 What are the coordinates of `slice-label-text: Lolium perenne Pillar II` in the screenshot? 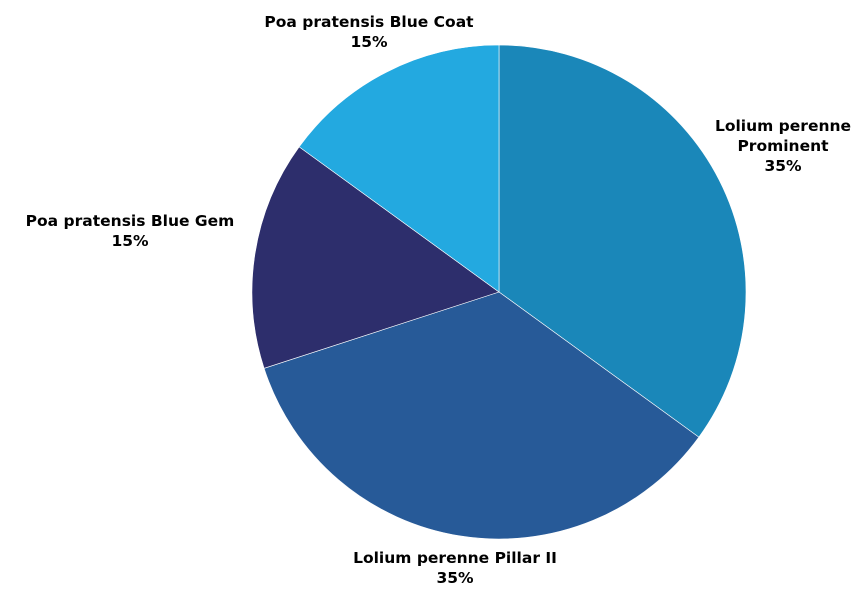 It's located at (455, 558).